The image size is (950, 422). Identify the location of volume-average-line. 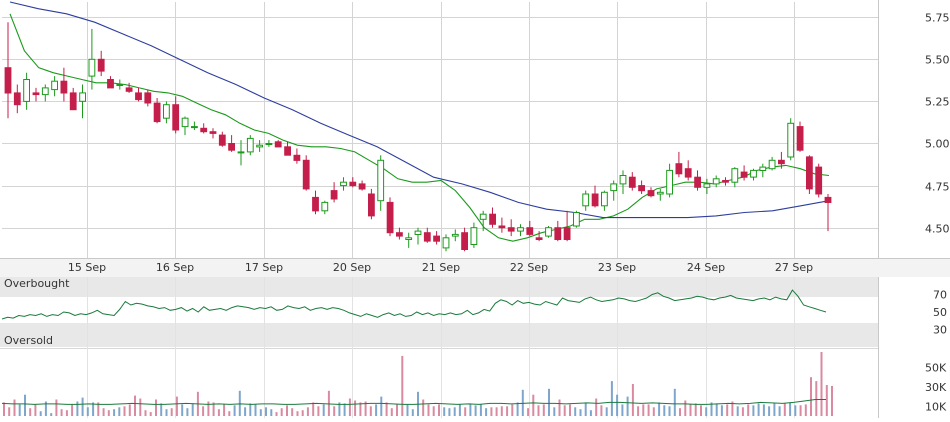
(413, 402).